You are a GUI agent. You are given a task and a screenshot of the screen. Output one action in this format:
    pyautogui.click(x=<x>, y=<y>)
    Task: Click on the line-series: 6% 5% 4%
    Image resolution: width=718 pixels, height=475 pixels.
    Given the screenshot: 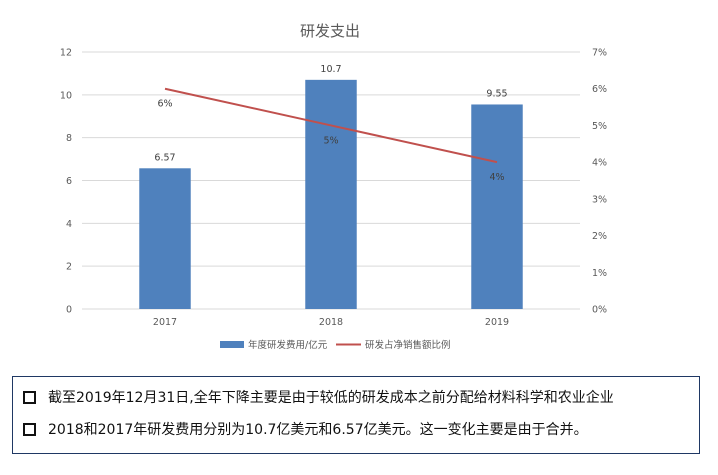 What is the action you would take?
    pyautogui.click(x=331, y=135)
    